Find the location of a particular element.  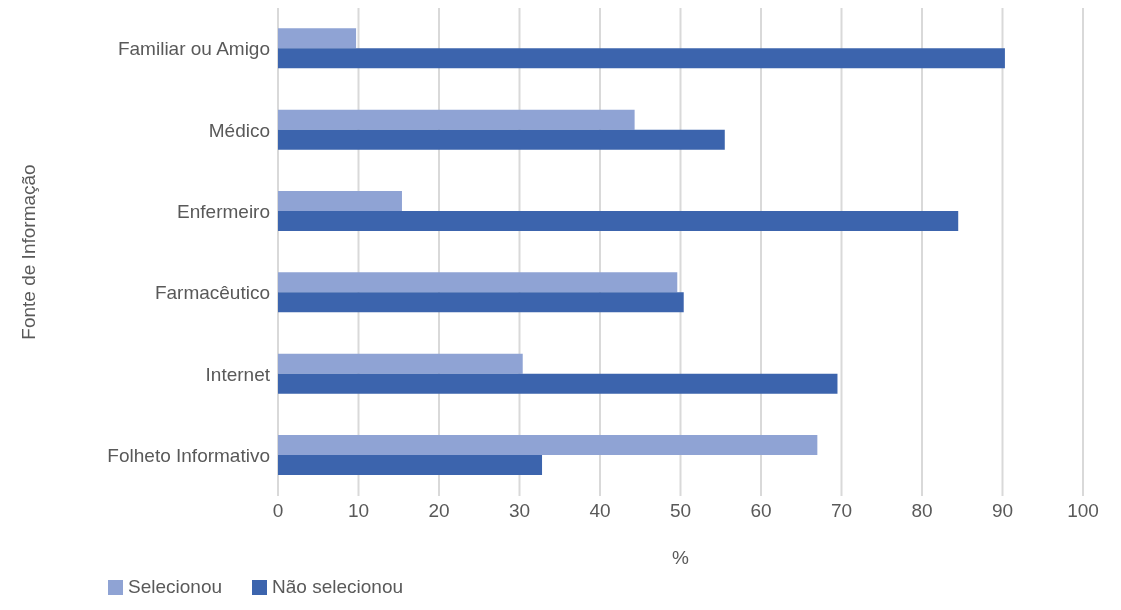

x-axis-title: % is located at coordinates (681, 557).